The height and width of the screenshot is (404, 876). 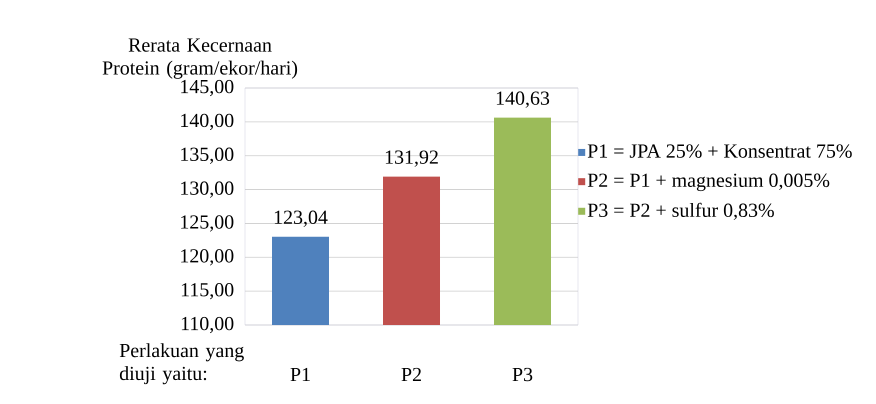 I want to click on y-tick-label: 145,00, so click(x=207, y=88).